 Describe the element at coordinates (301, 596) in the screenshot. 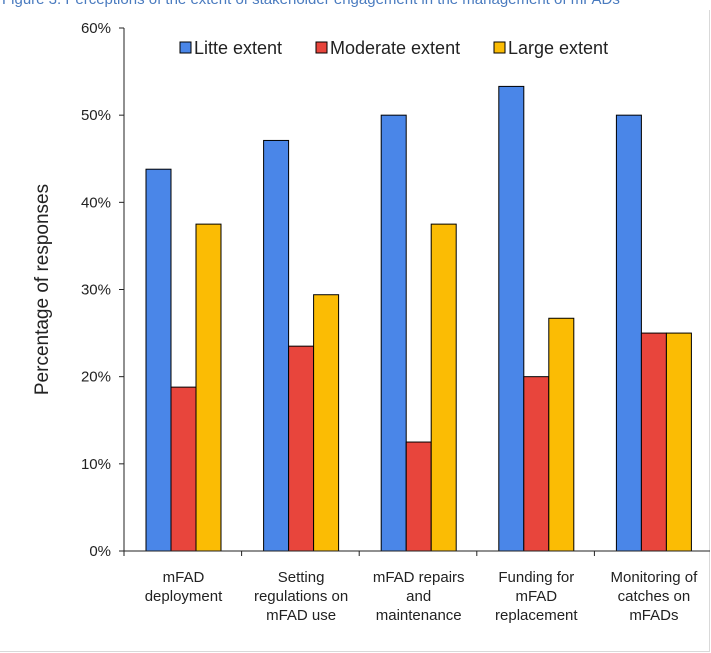

I see `x-category-label: Setting regulations on mFAD use` at that location.